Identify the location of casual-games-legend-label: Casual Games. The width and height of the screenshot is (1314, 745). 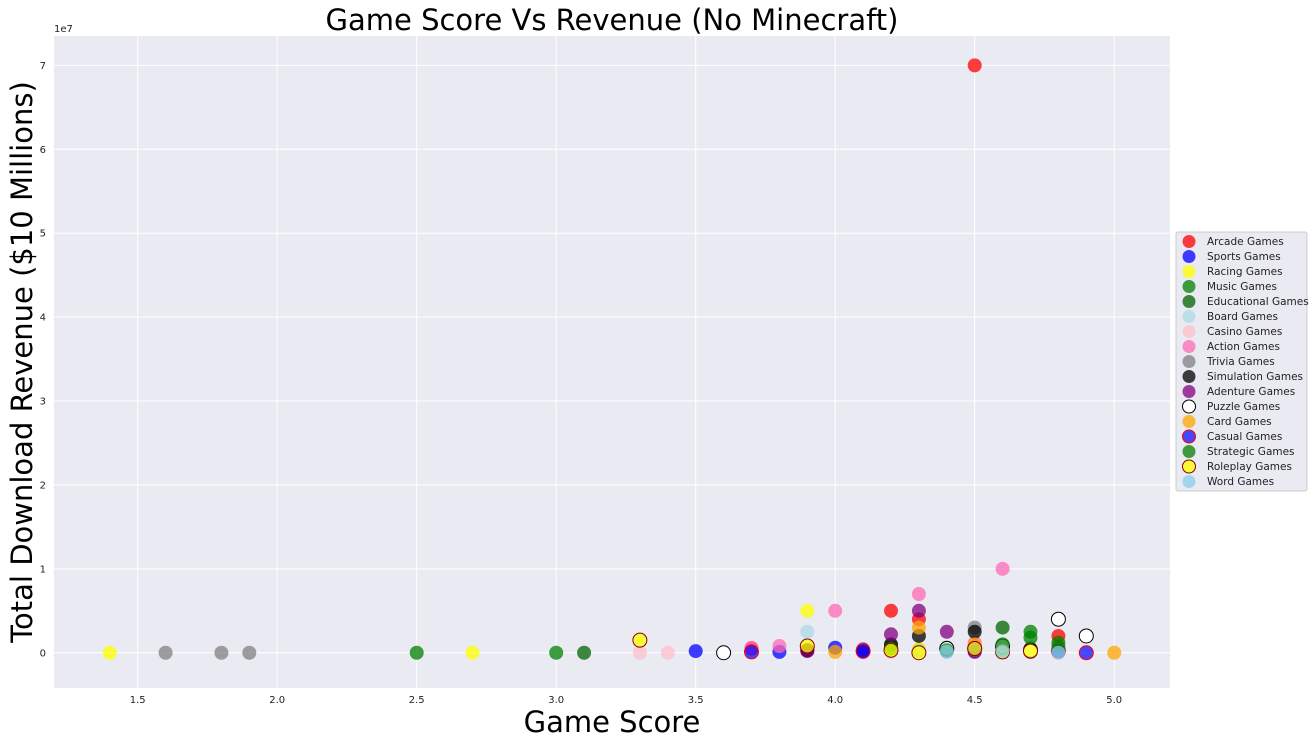
(1244, 437).